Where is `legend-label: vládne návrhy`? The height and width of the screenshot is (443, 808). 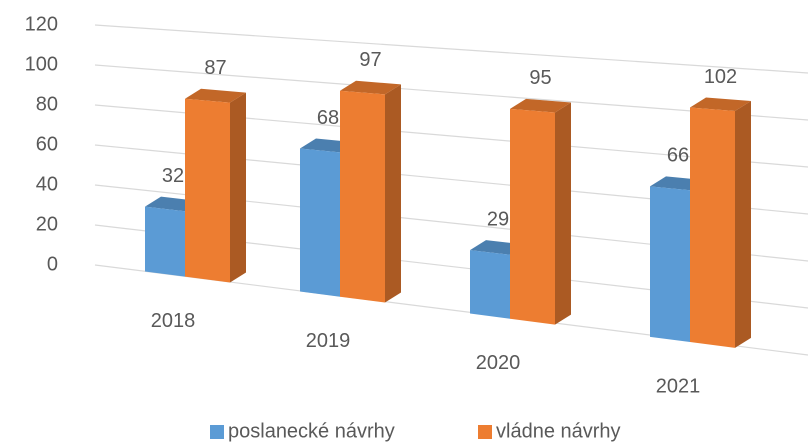
legend-label: vládne návrhy is located at coordinates (558, 431).